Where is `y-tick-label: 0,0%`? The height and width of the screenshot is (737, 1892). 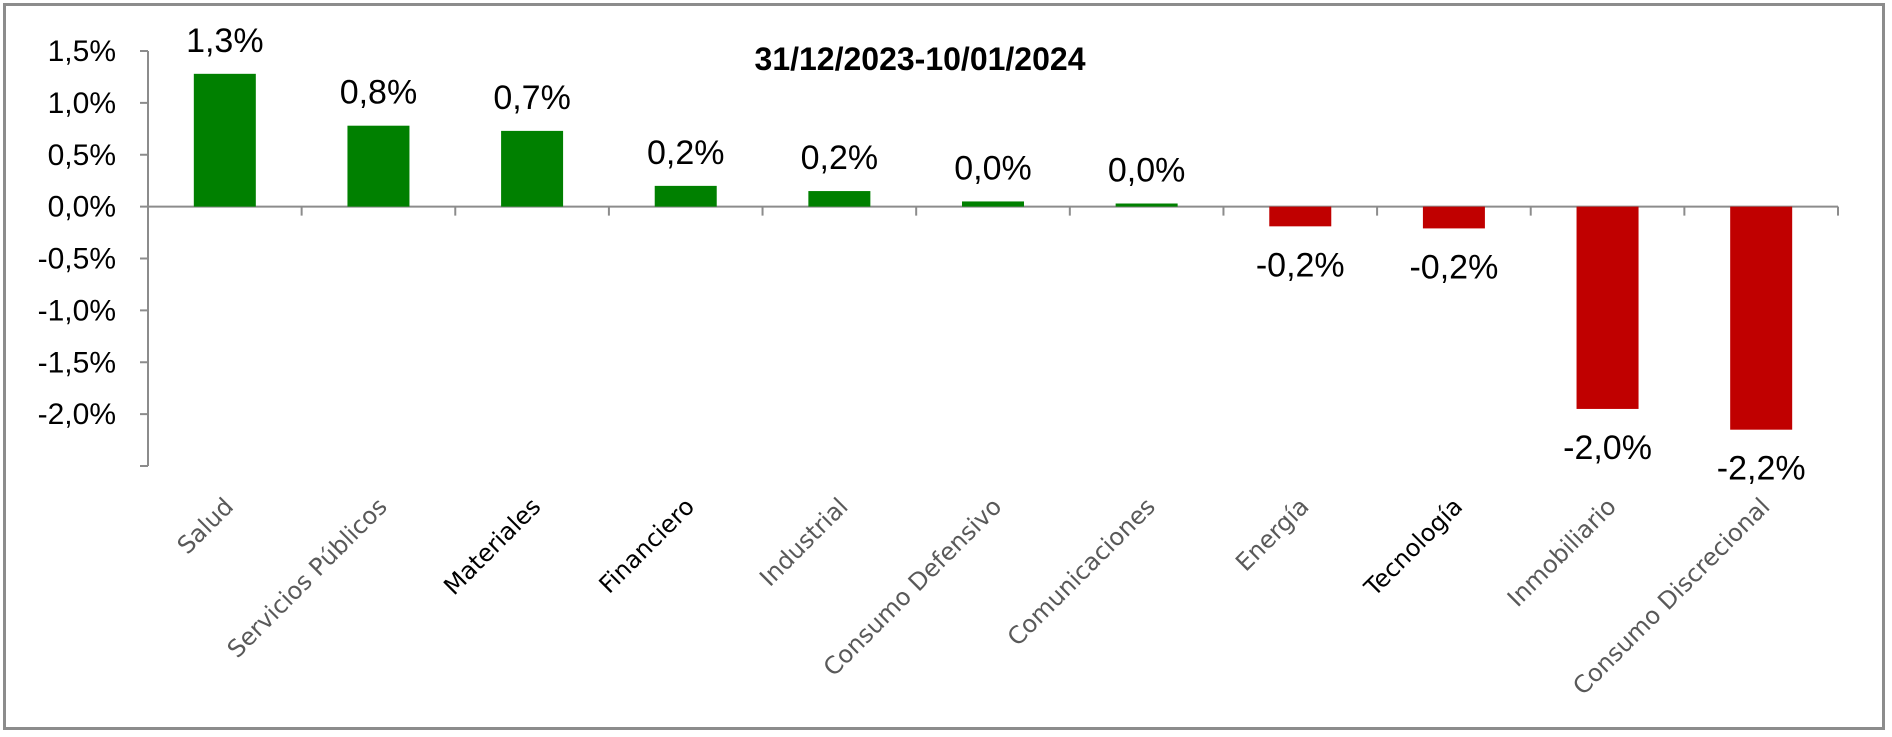 y-tick-label: 0,0% is located at coordinates (82, 207).